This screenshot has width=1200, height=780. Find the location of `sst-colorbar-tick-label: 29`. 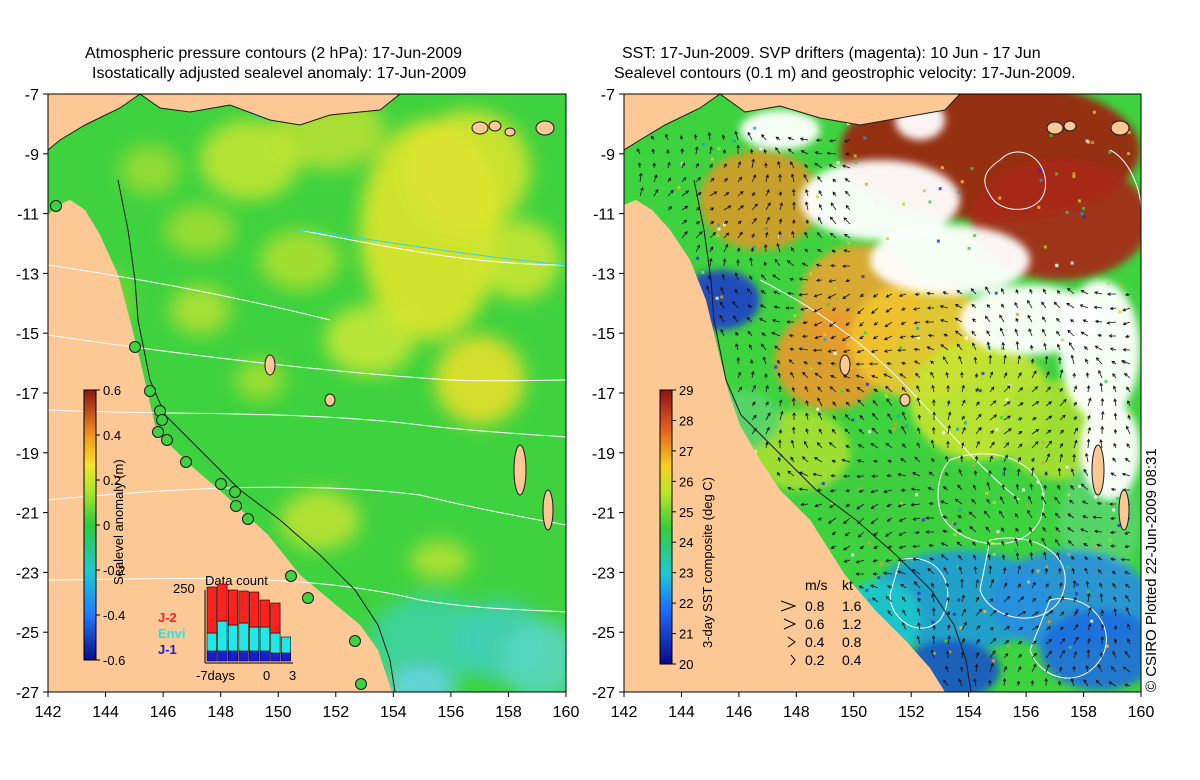

sst-colorbar-tick-label: 29 is located at coordinates (686, 390).